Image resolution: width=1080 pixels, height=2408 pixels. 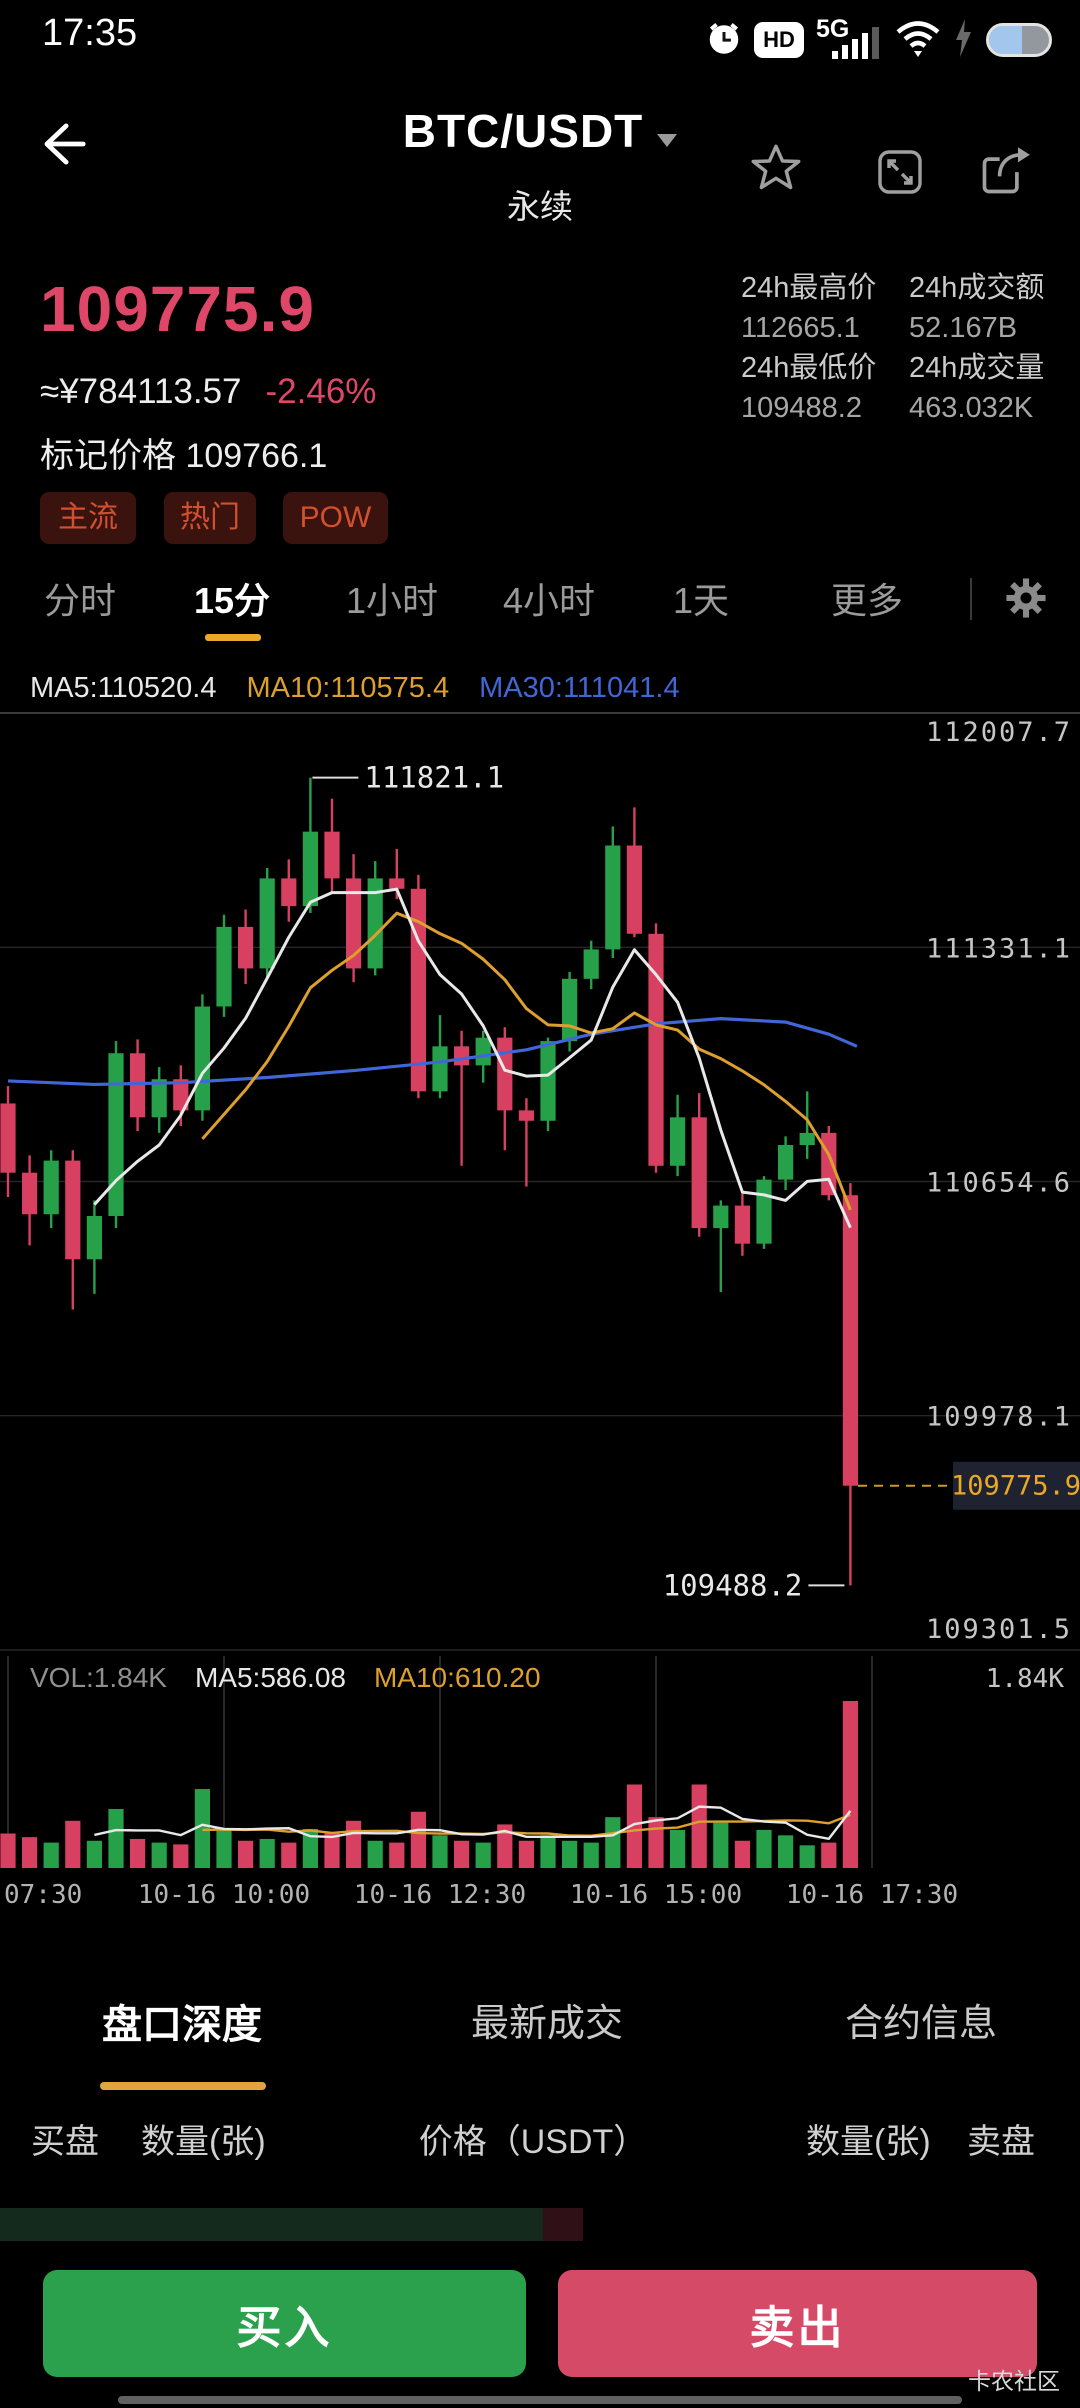 What do you see at coordinates (1019, 40) in the screenshot?
I see `battery-icon` at bounding box center [1019, 40].